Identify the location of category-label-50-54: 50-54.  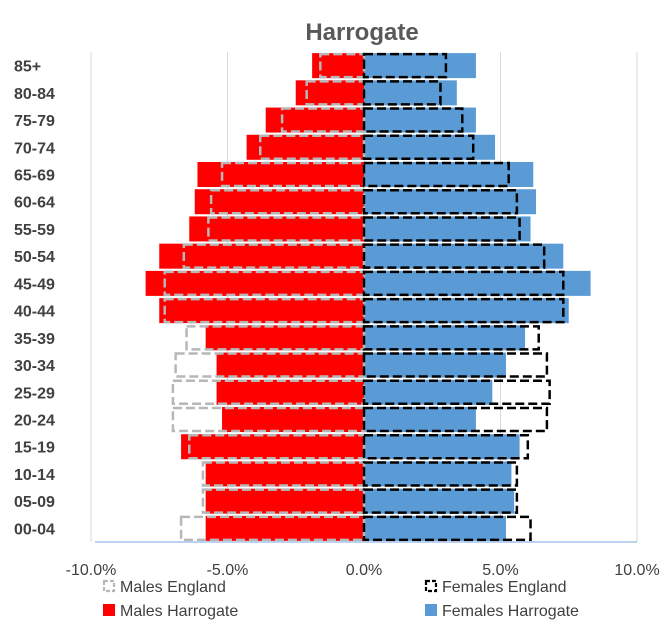
(34, 257).